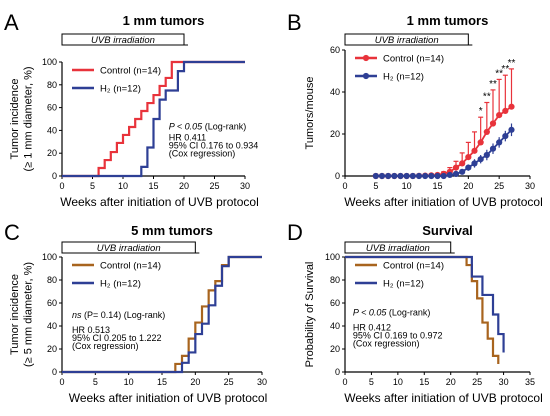 The height and width of the screenshot is (416, 550). I want to click on stat-annotation: HR 0.411, so click(187, 138).